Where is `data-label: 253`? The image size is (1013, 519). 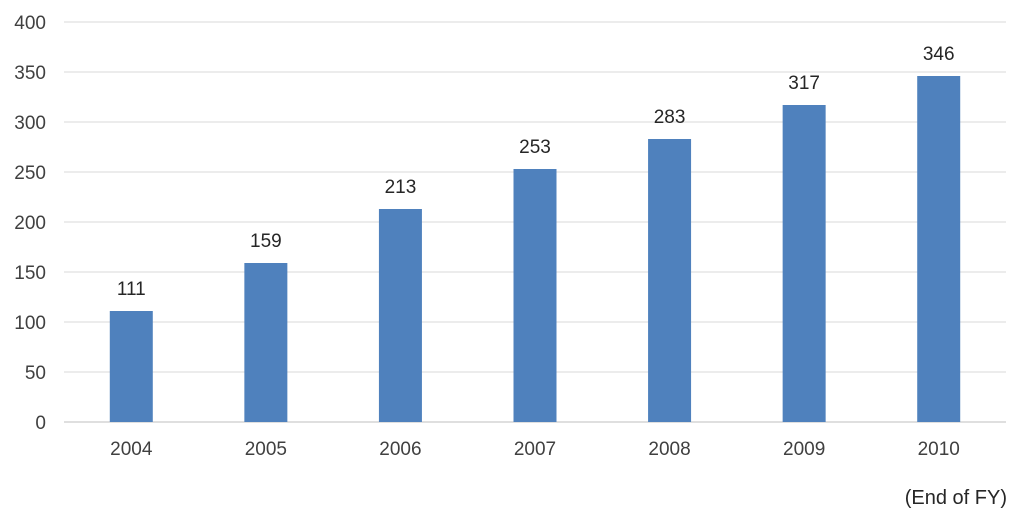
data-label: 253 is located at coordinates (535, 147).